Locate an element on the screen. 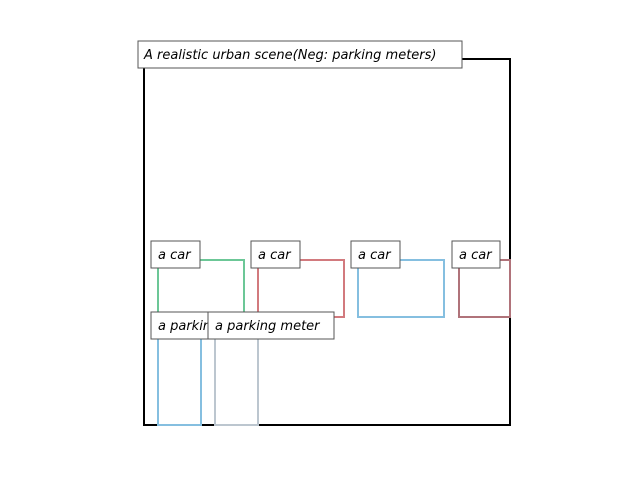 This screenshot has height=480, width=640. parking-meter-label-text-2: a parking meter is located at coordinates (268, 326).